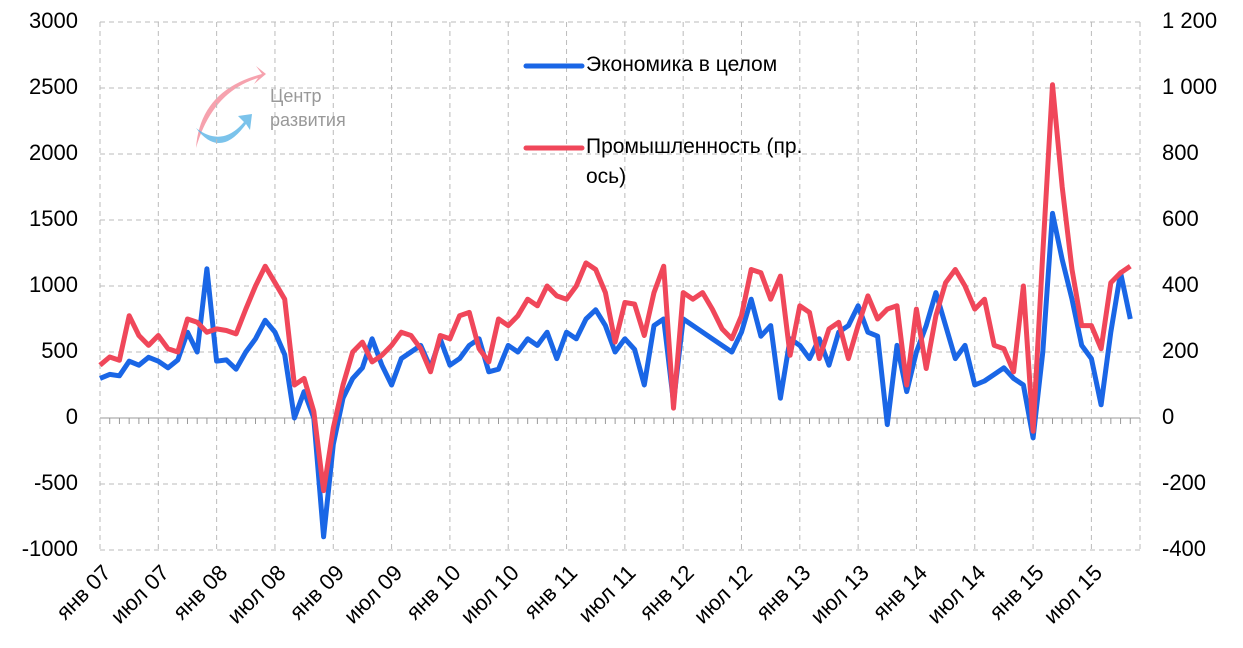  I want to click on x-tick-label: янв 12, so click(666, 592).